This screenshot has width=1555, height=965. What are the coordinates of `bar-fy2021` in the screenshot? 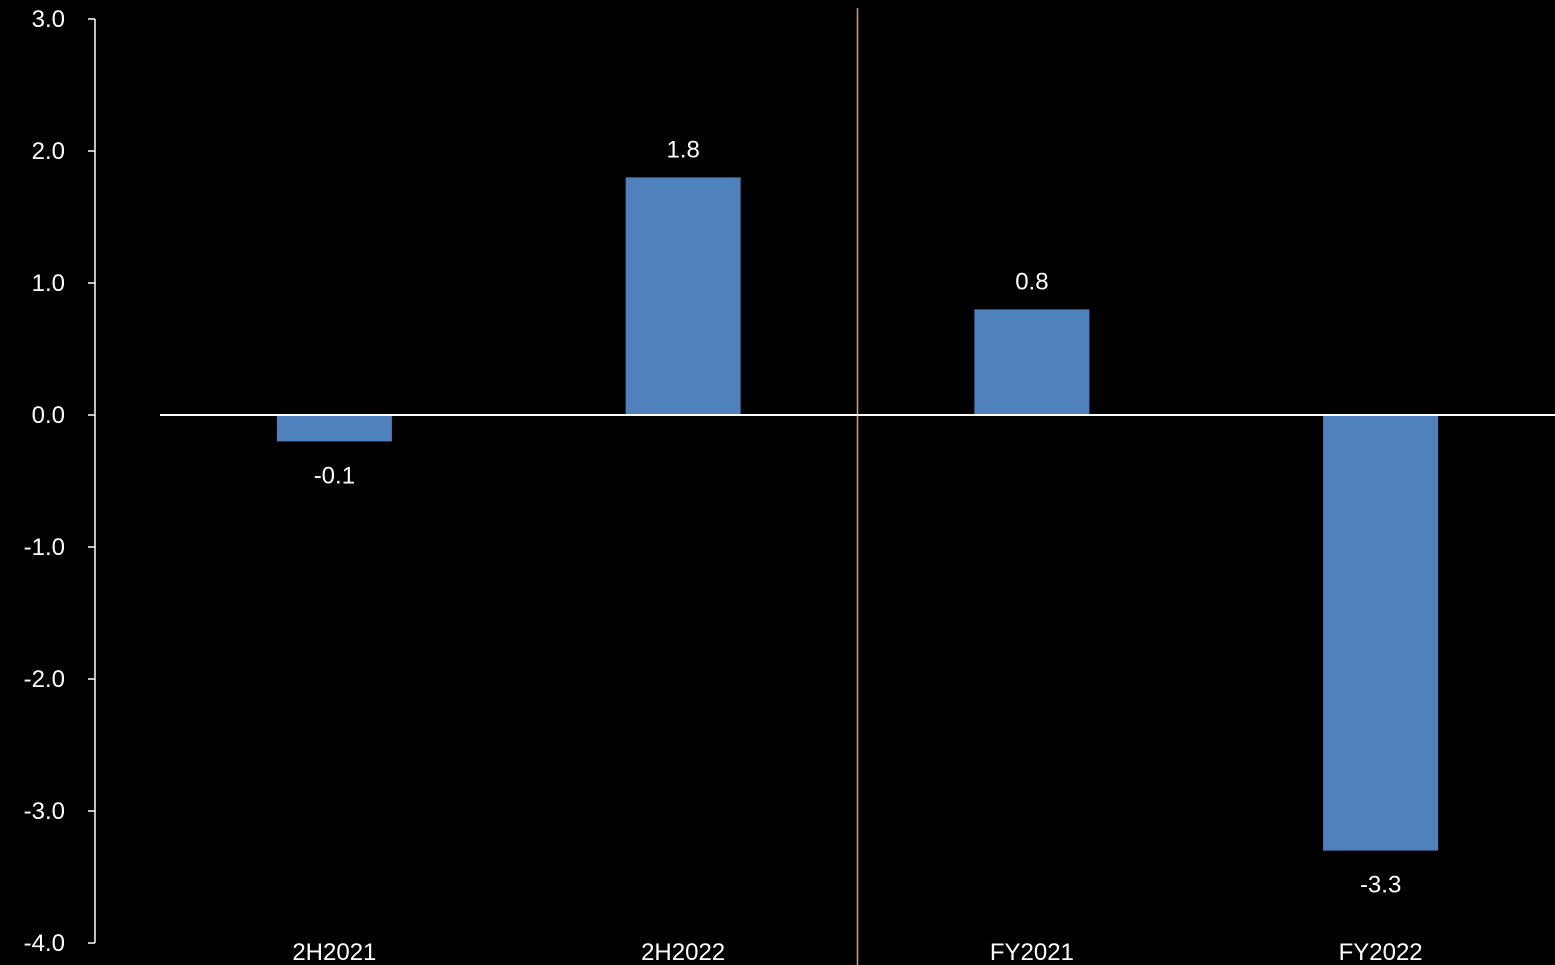 It's located at (1032, 362).